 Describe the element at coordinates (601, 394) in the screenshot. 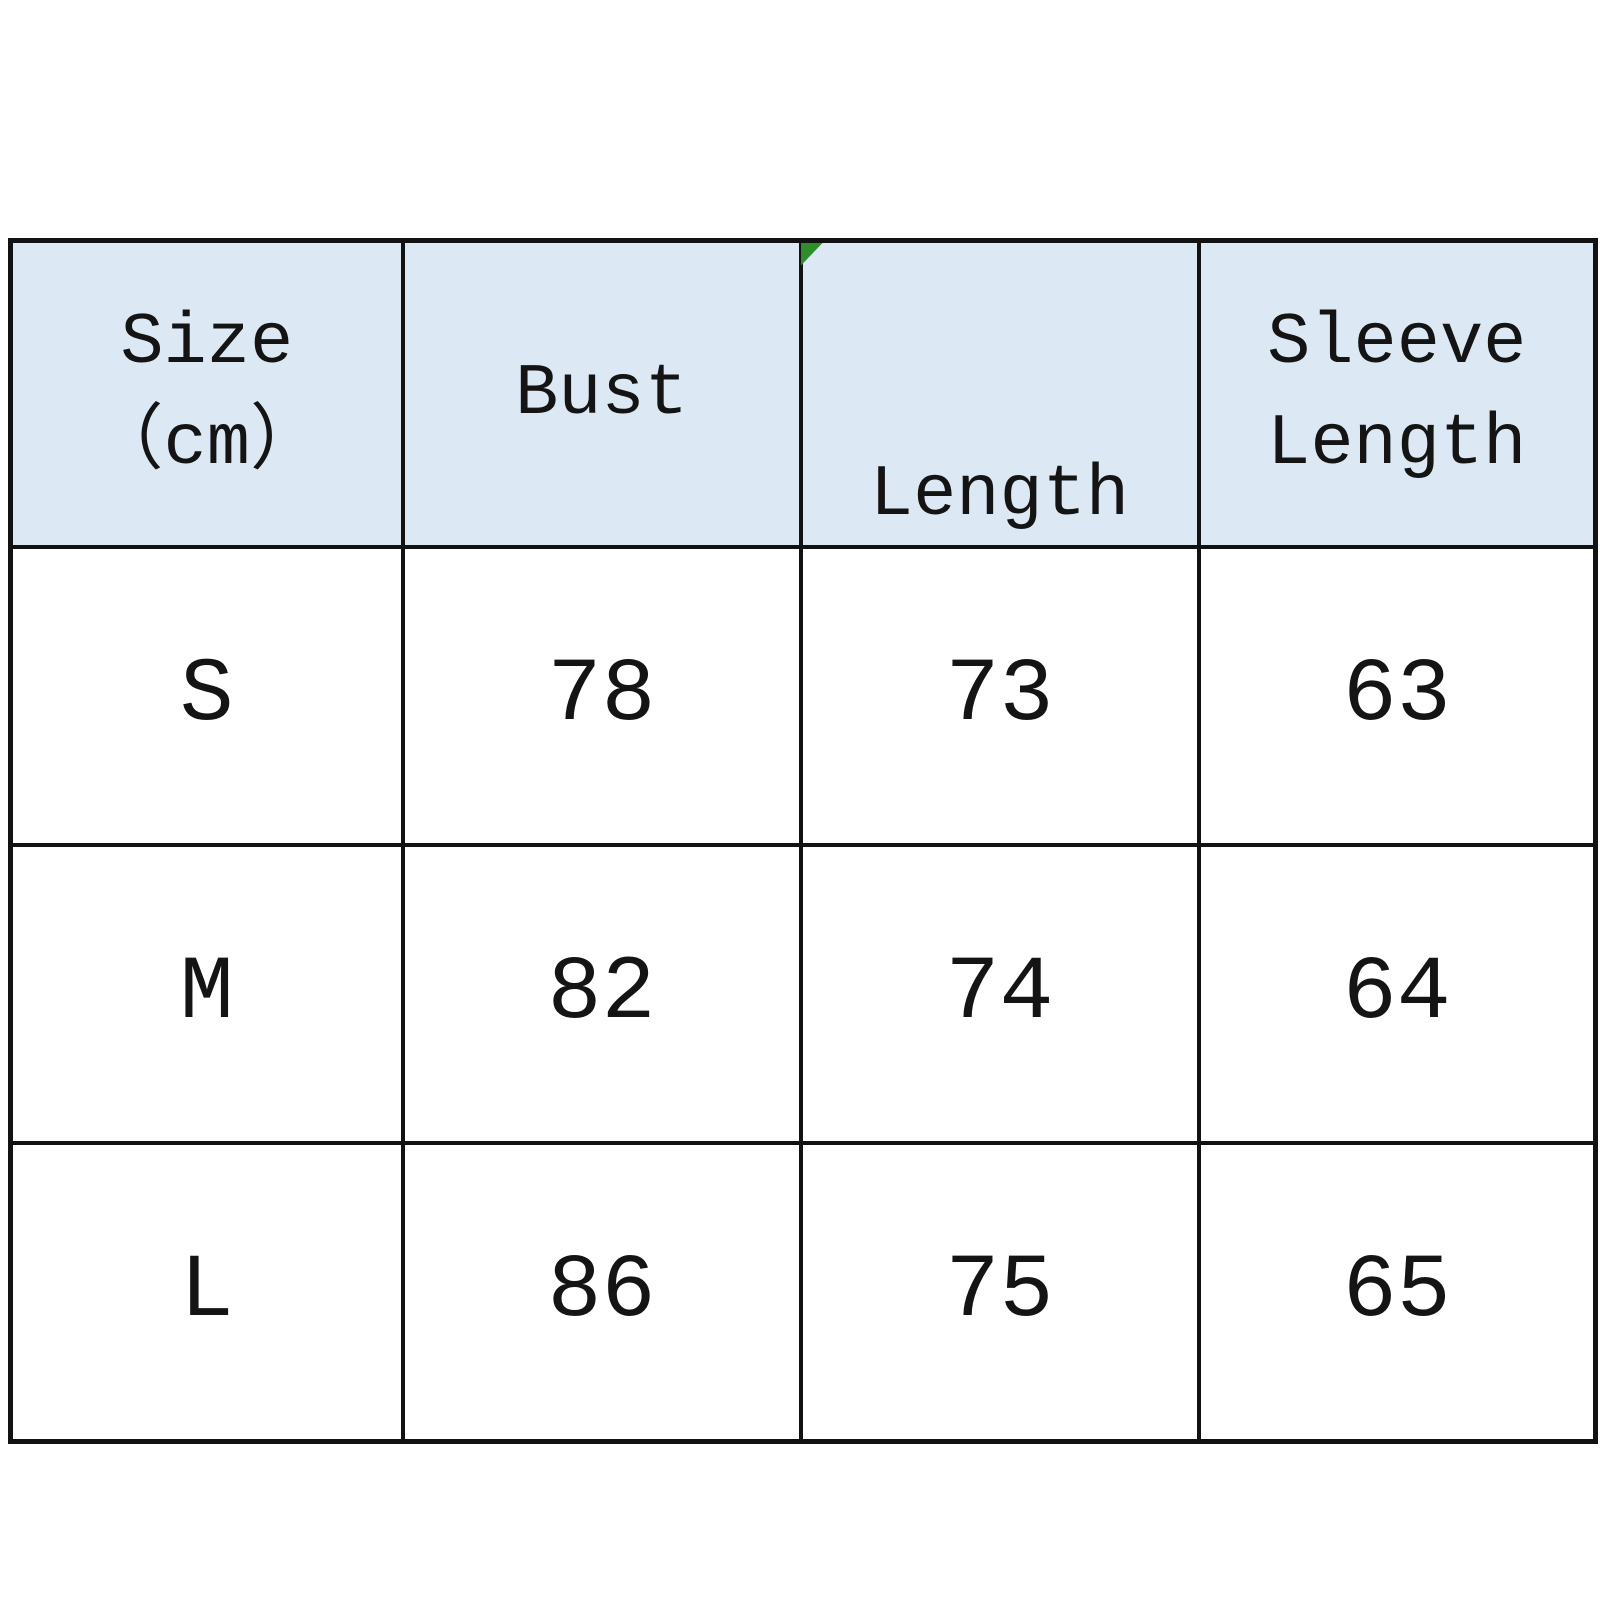

I see `header-bust: Bust` at that location.